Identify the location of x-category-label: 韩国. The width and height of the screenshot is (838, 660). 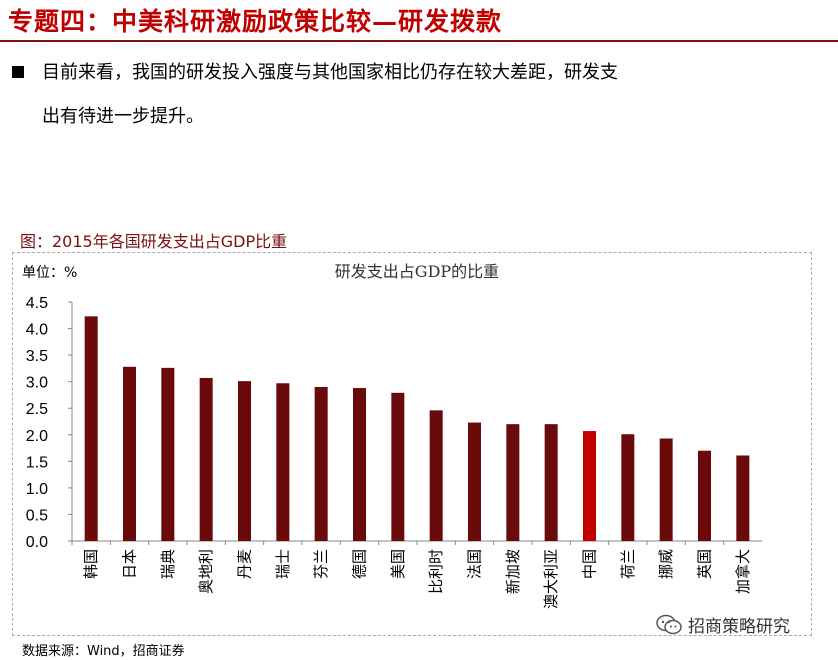
(91, 564).